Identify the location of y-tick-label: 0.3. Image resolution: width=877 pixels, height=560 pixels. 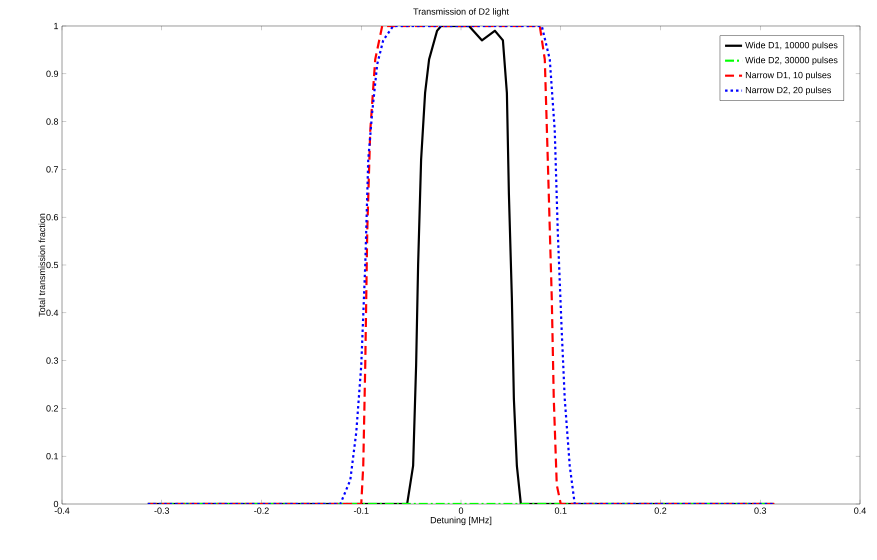
(52, 360).